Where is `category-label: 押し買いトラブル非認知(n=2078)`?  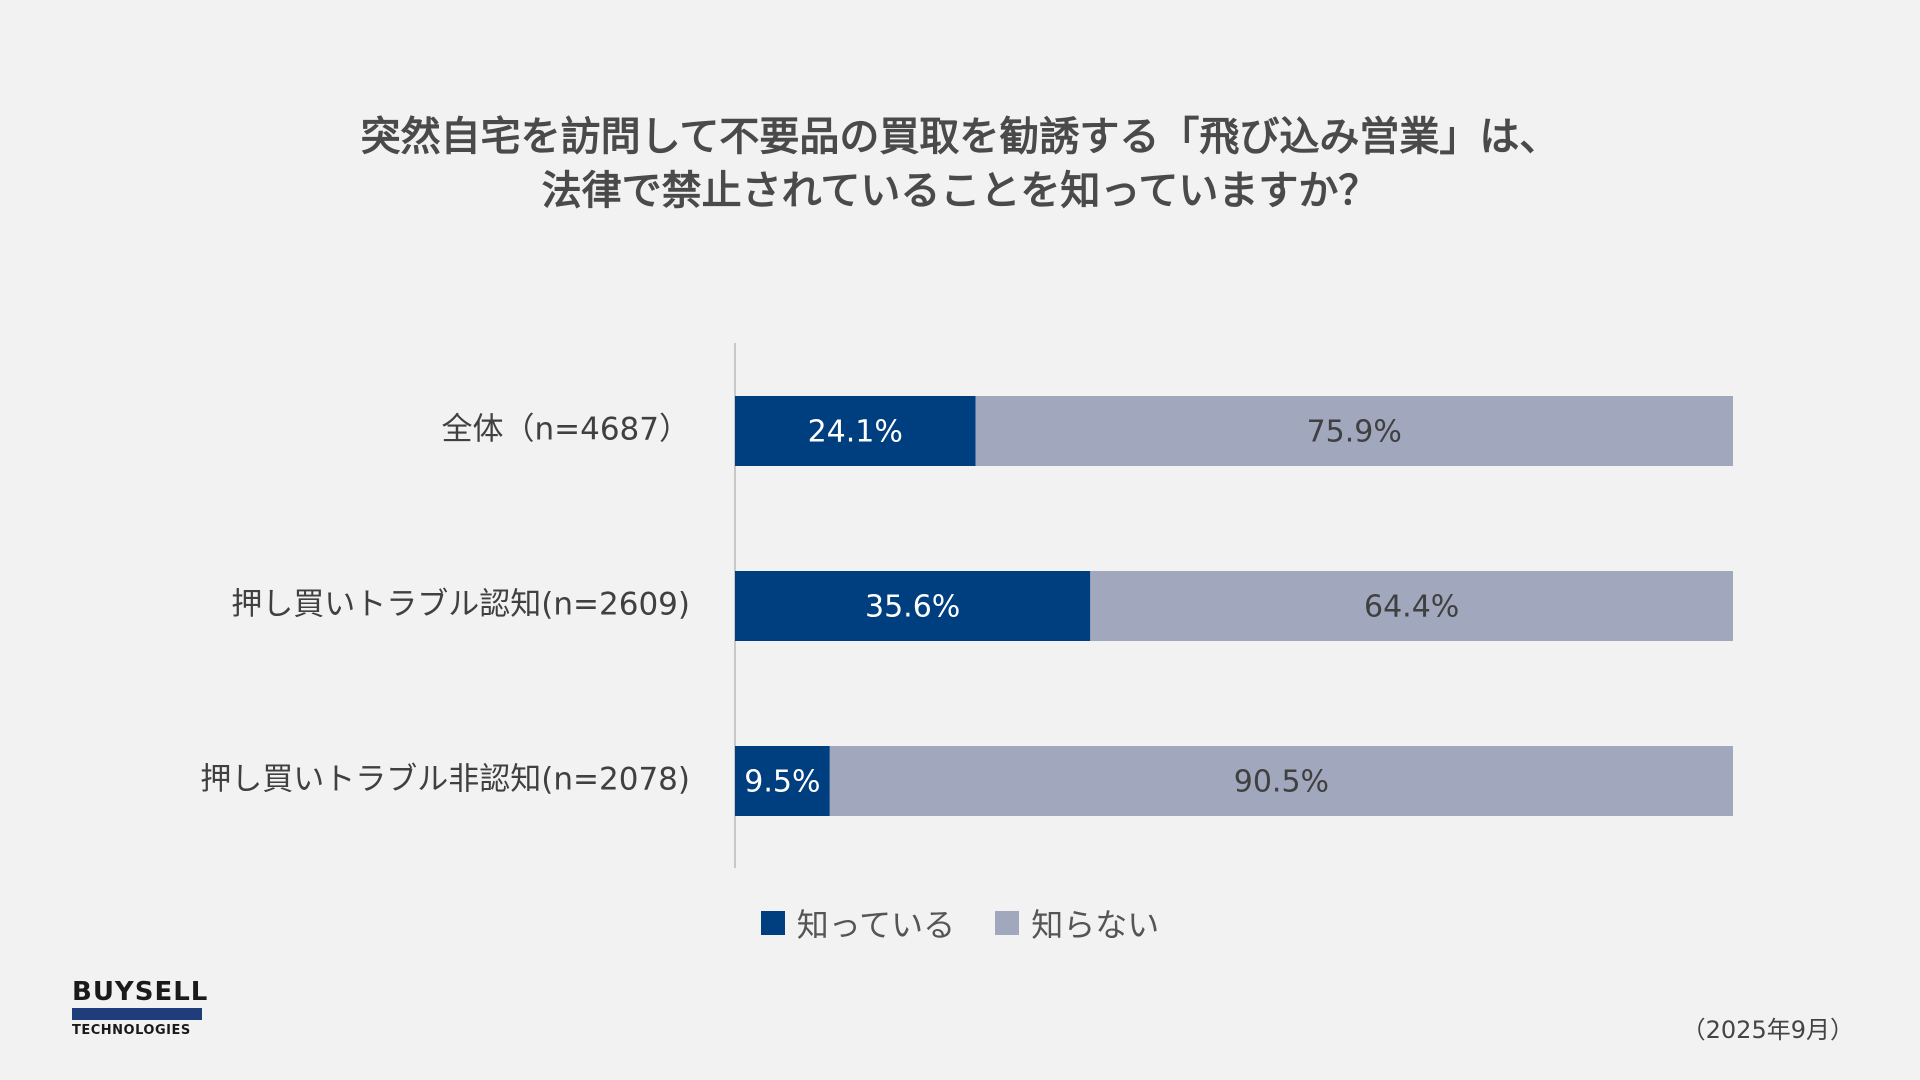
category-label: 押し買いトラブル非認知(n=2078) is located at coordinates (445, 780).